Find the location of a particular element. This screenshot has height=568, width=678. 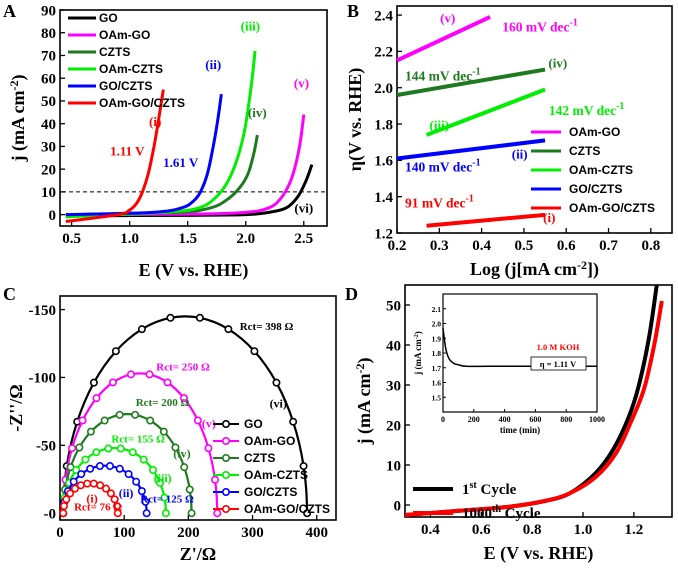

y-tick-label: 2.0 is located at coordinates (383, 89).